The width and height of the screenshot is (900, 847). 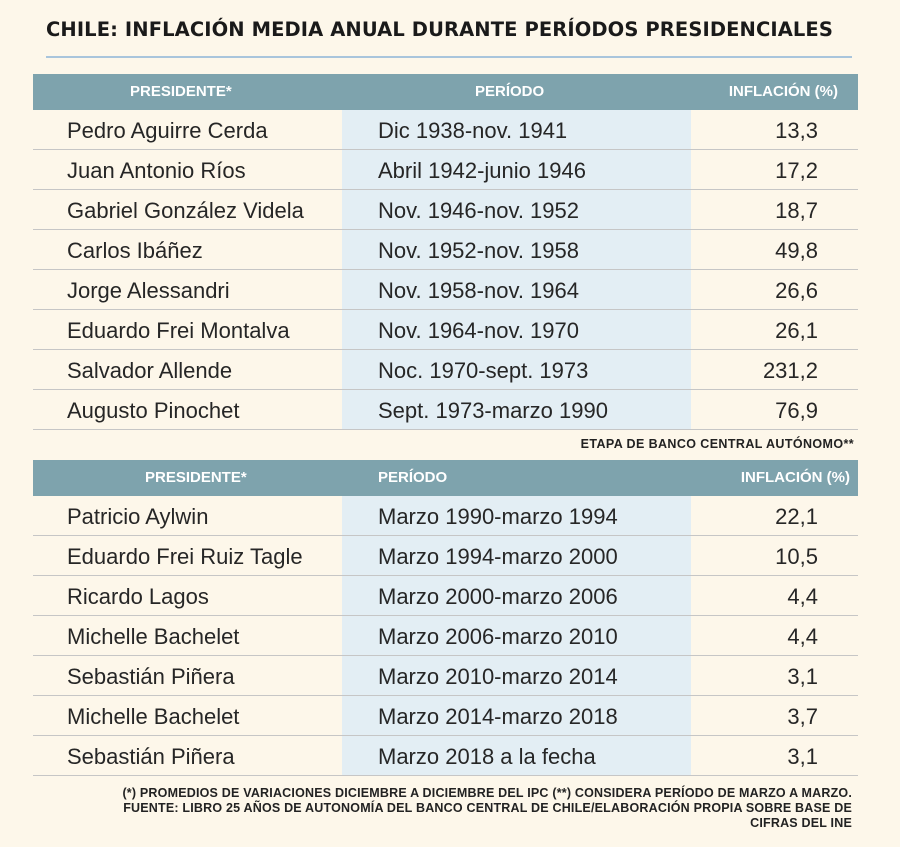 I want to click on inflation-cell: 231,2, so click(x=790, y=370).